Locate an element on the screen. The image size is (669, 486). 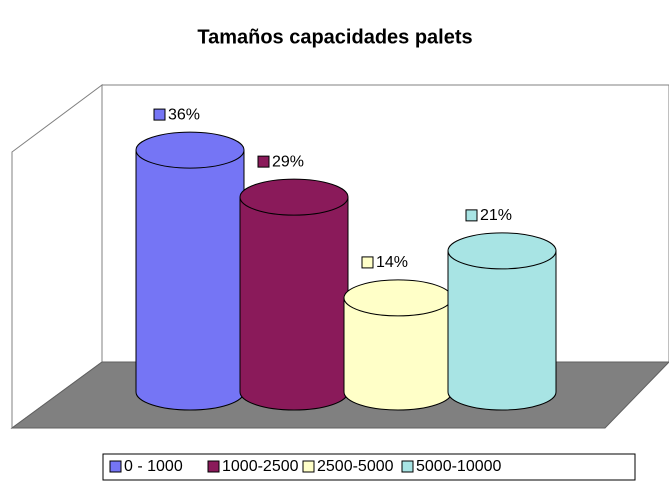
data-label: 14% is located at coordinates (392, 262).